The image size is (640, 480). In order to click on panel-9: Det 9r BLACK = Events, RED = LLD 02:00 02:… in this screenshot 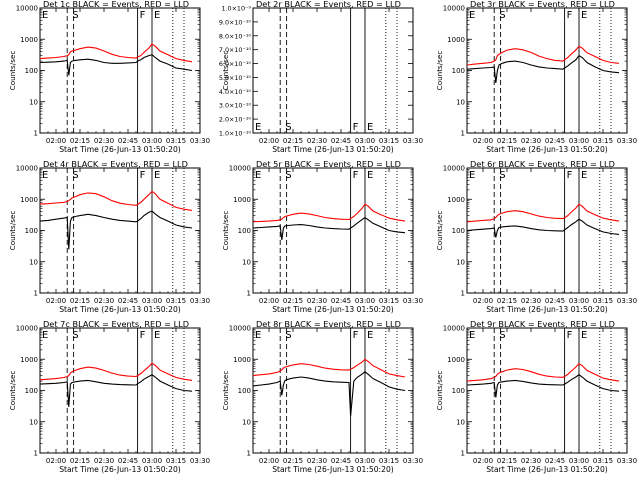, I will do `click(536, 396)`.